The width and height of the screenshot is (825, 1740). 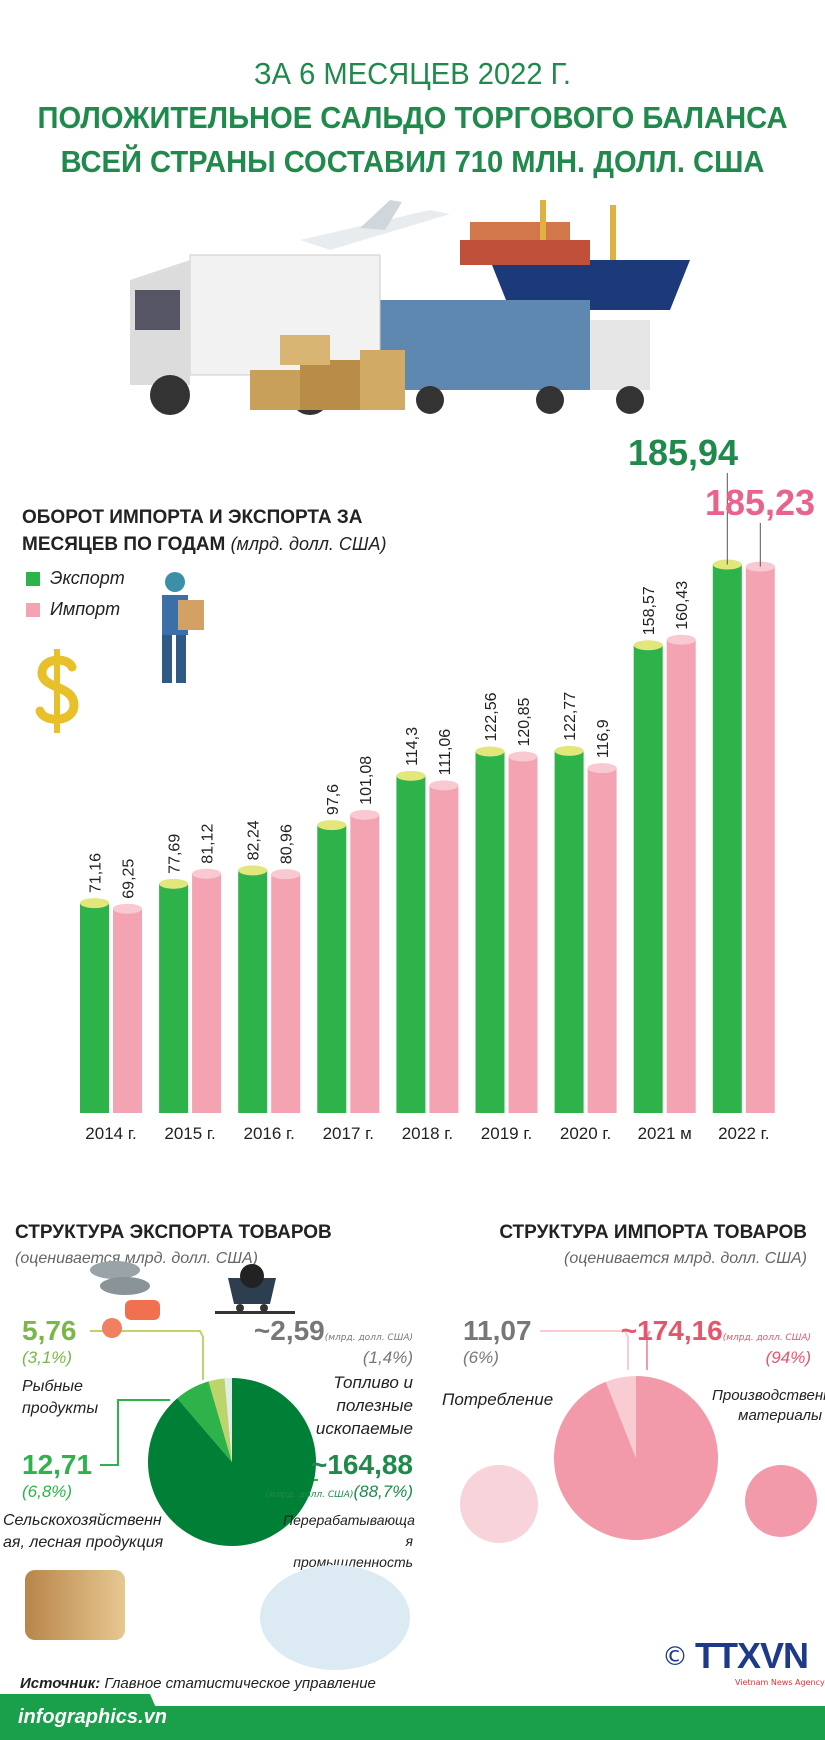 I want to click on bar-value-label: 77,69, so click(x=175, y=854).